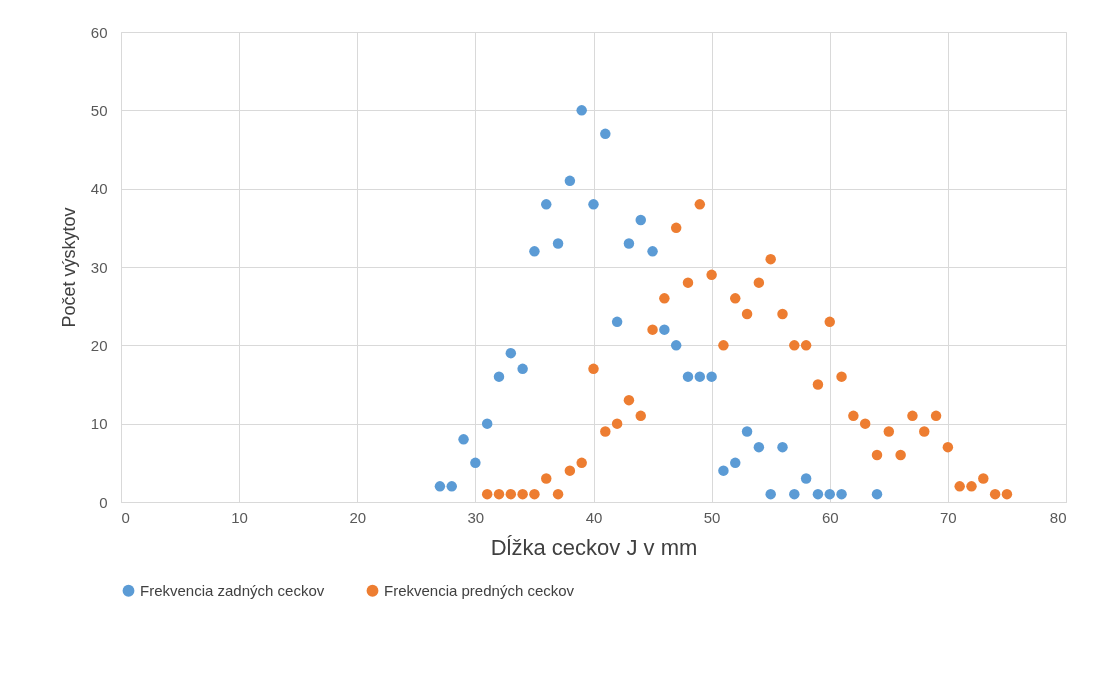 Image resolution: width=1110 pixels, height=691 pixels. Describe the element at coordinates (1058, 517) in the screenshot. I see `x-tick-label: 80` at that location.